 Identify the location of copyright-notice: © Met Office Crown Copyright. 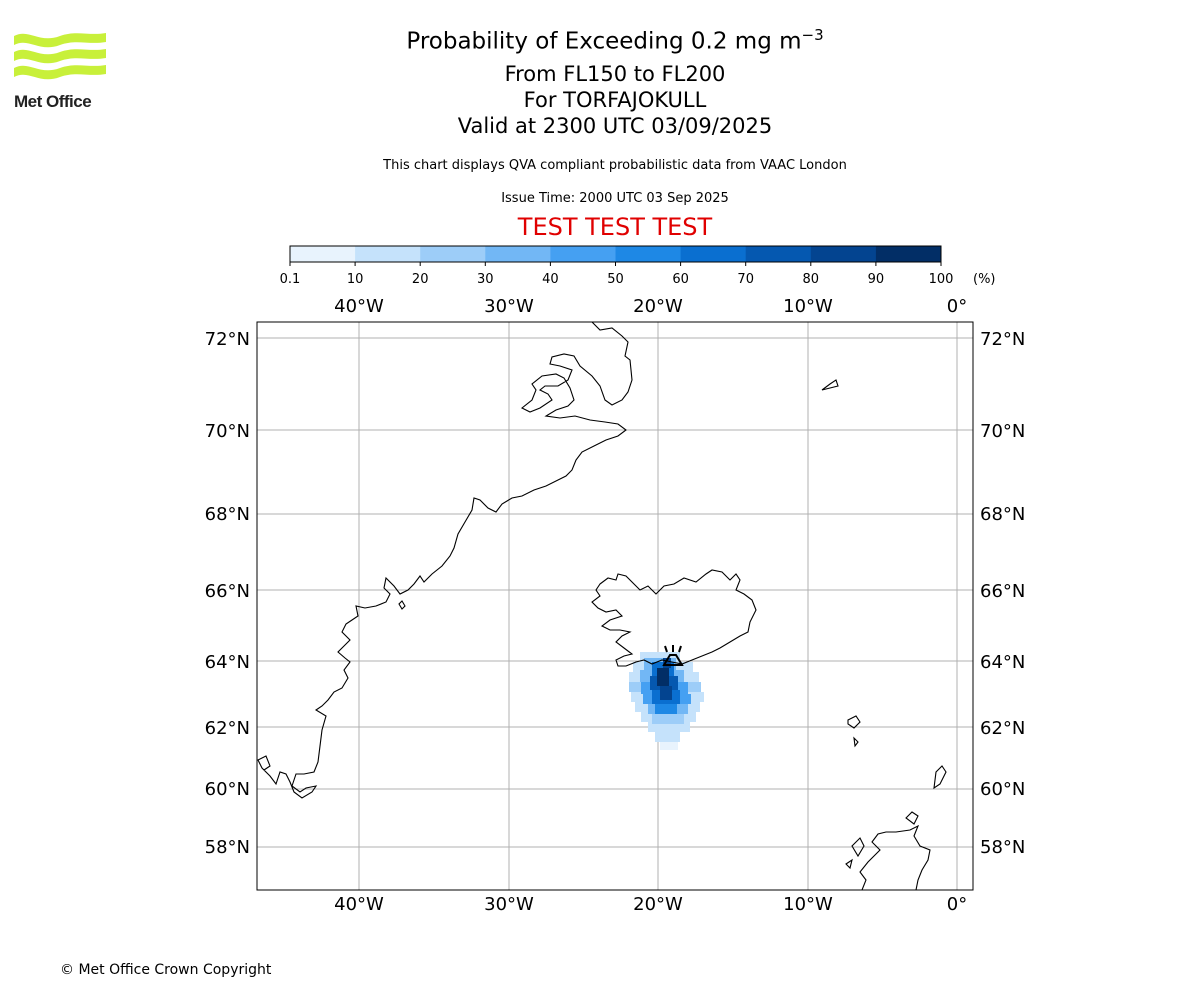
(166, 970).